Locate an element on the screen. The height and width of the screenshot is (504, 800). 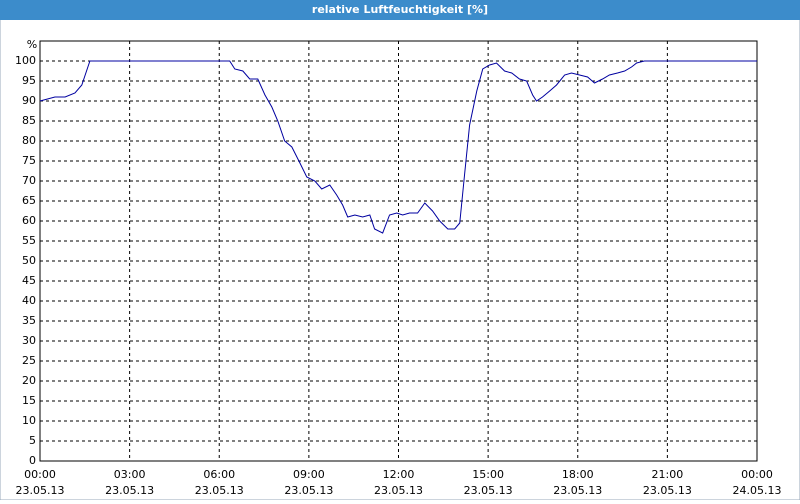
y-tick-label: 50 is located at coordinates (29, 260).